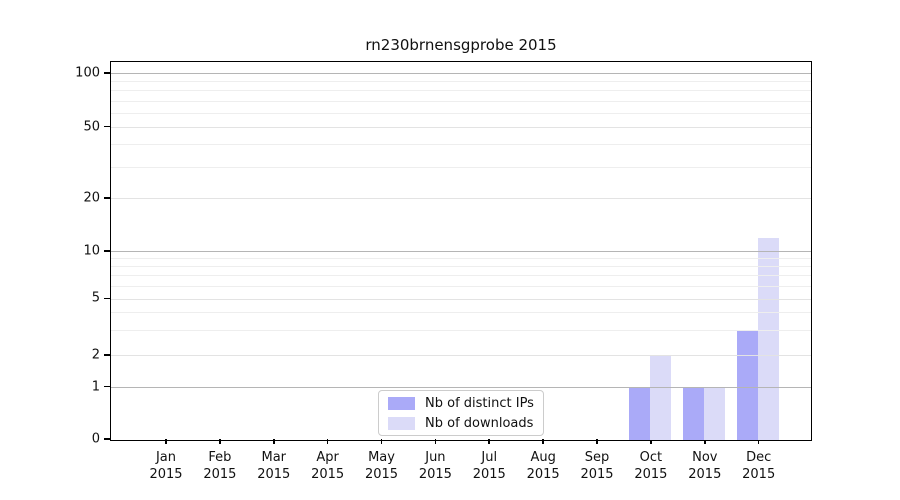 The width and height of the screenshot is (900, 500). I want to click on x-tick-label-jun: Jun 2015, so click(435, 466).